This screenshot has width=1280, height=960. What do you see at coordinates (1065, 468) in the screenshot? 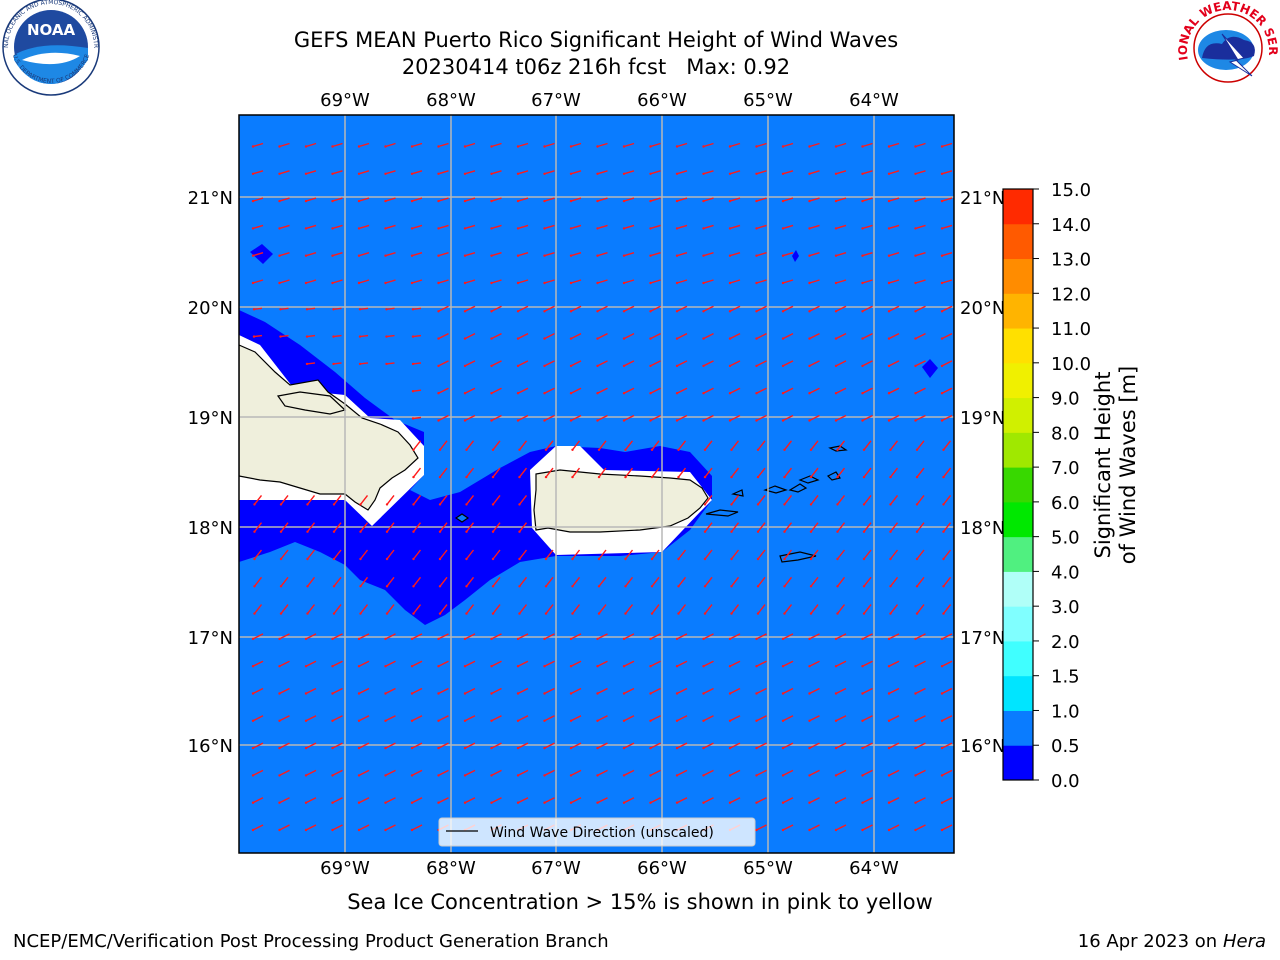
I see `colorbar-tick-label: 7.0` at bounding box center [1065, 468].